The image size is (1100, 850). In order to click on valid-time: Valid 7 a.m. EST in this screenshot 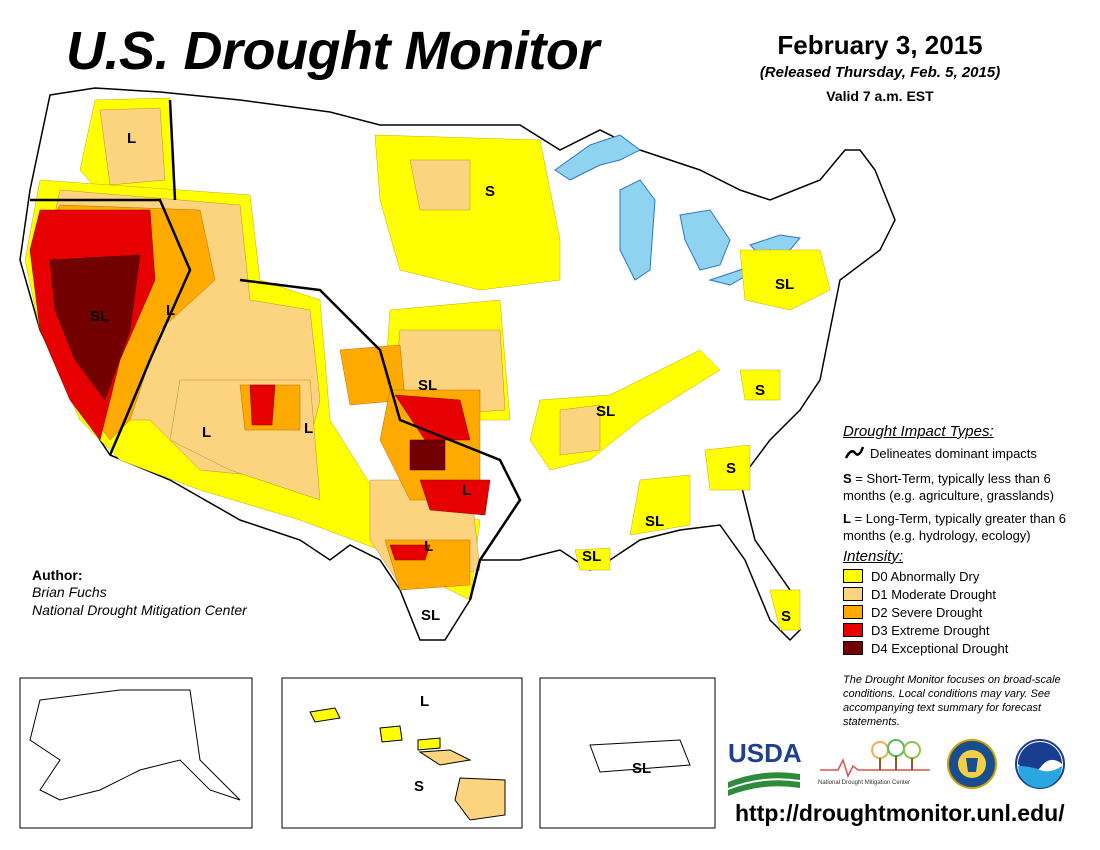, I will do `click(880, 96)`.